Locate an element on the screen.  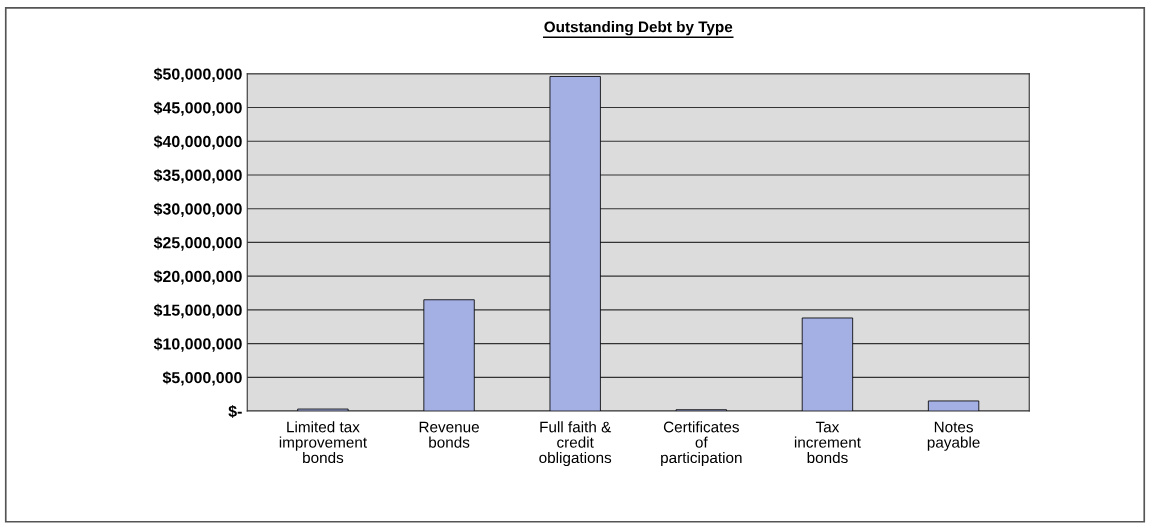
y-tick-label: $5,000,000 is located at coordinates (202, 378).